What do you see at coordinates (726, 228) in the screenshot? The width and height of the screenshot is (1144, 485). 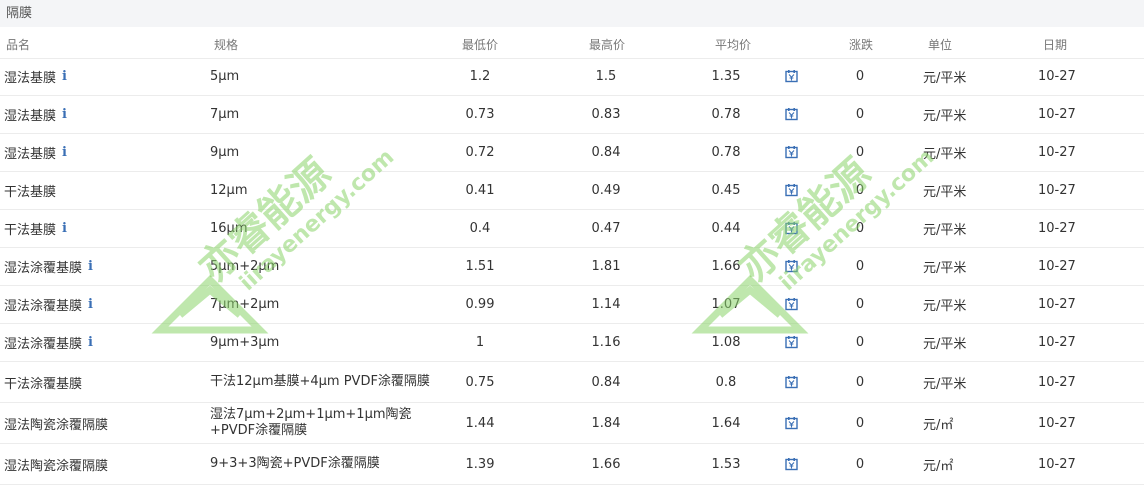 I see `avg-price-cell: 0.44` at bounding box center [726, 228].